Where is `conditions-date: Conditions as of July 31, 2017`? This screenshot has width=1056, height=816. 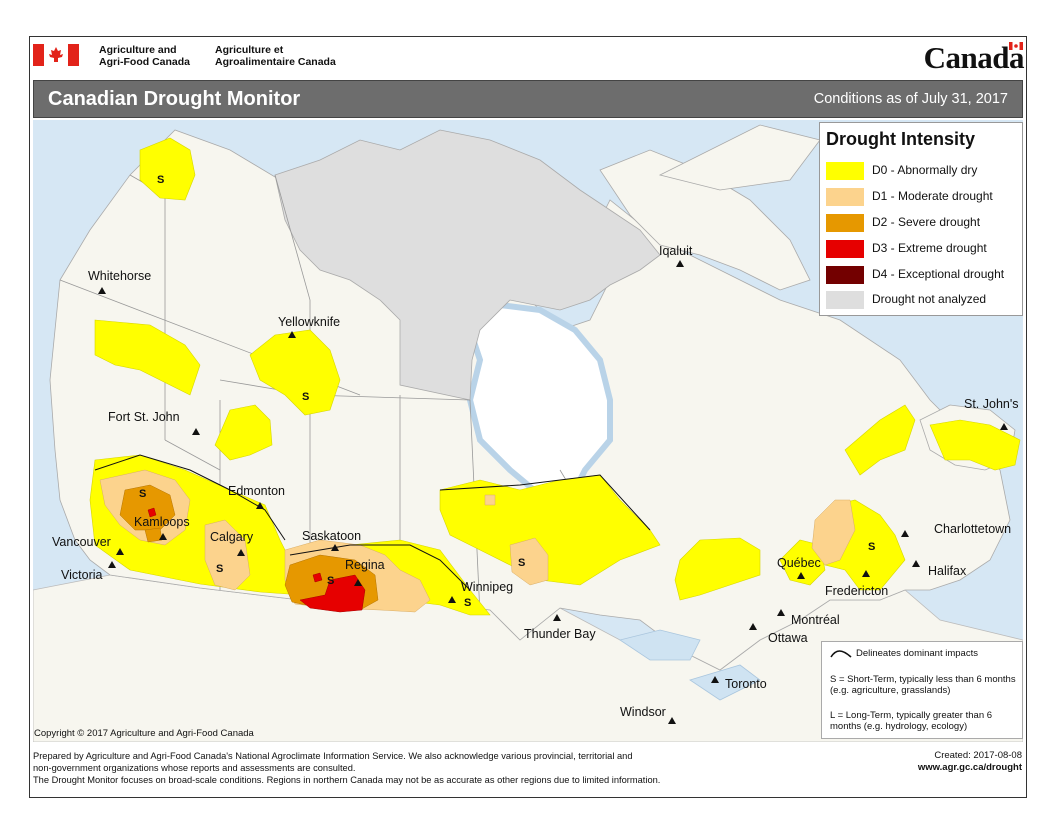 conditions-date: Conditions as of July 31, 2017 is located at coordinates (910, 99).